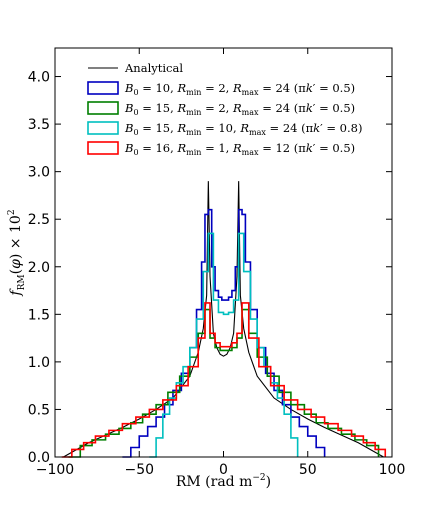 The width and height of the screenshot is (436, 508). Describe the element at coordinates (239, 89) in the screenshot. I see `legend-label-1: B0 = 10, Rmin = 2, Rmax = 24 (πk′ = 0.5)` at that location.